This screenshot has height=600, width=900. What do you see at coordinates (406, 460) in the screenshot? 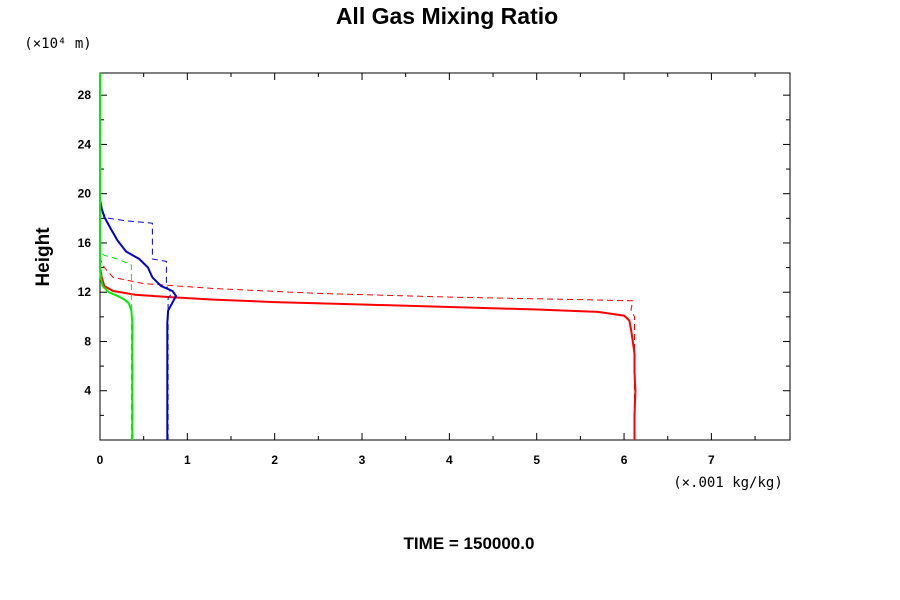
I see `x-tick-labels: 0 1 2 3 4 5 6 7` at bounding box center [406, 460].